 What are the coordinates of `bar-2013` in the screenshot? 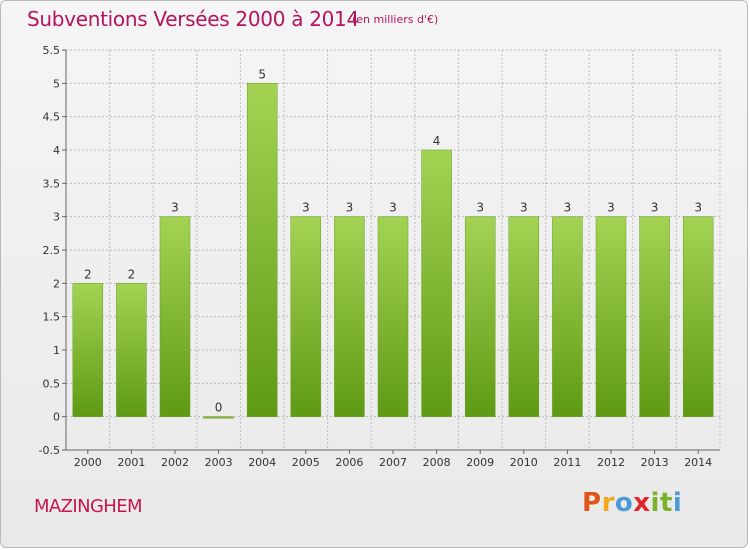 It's located at (654, 316).